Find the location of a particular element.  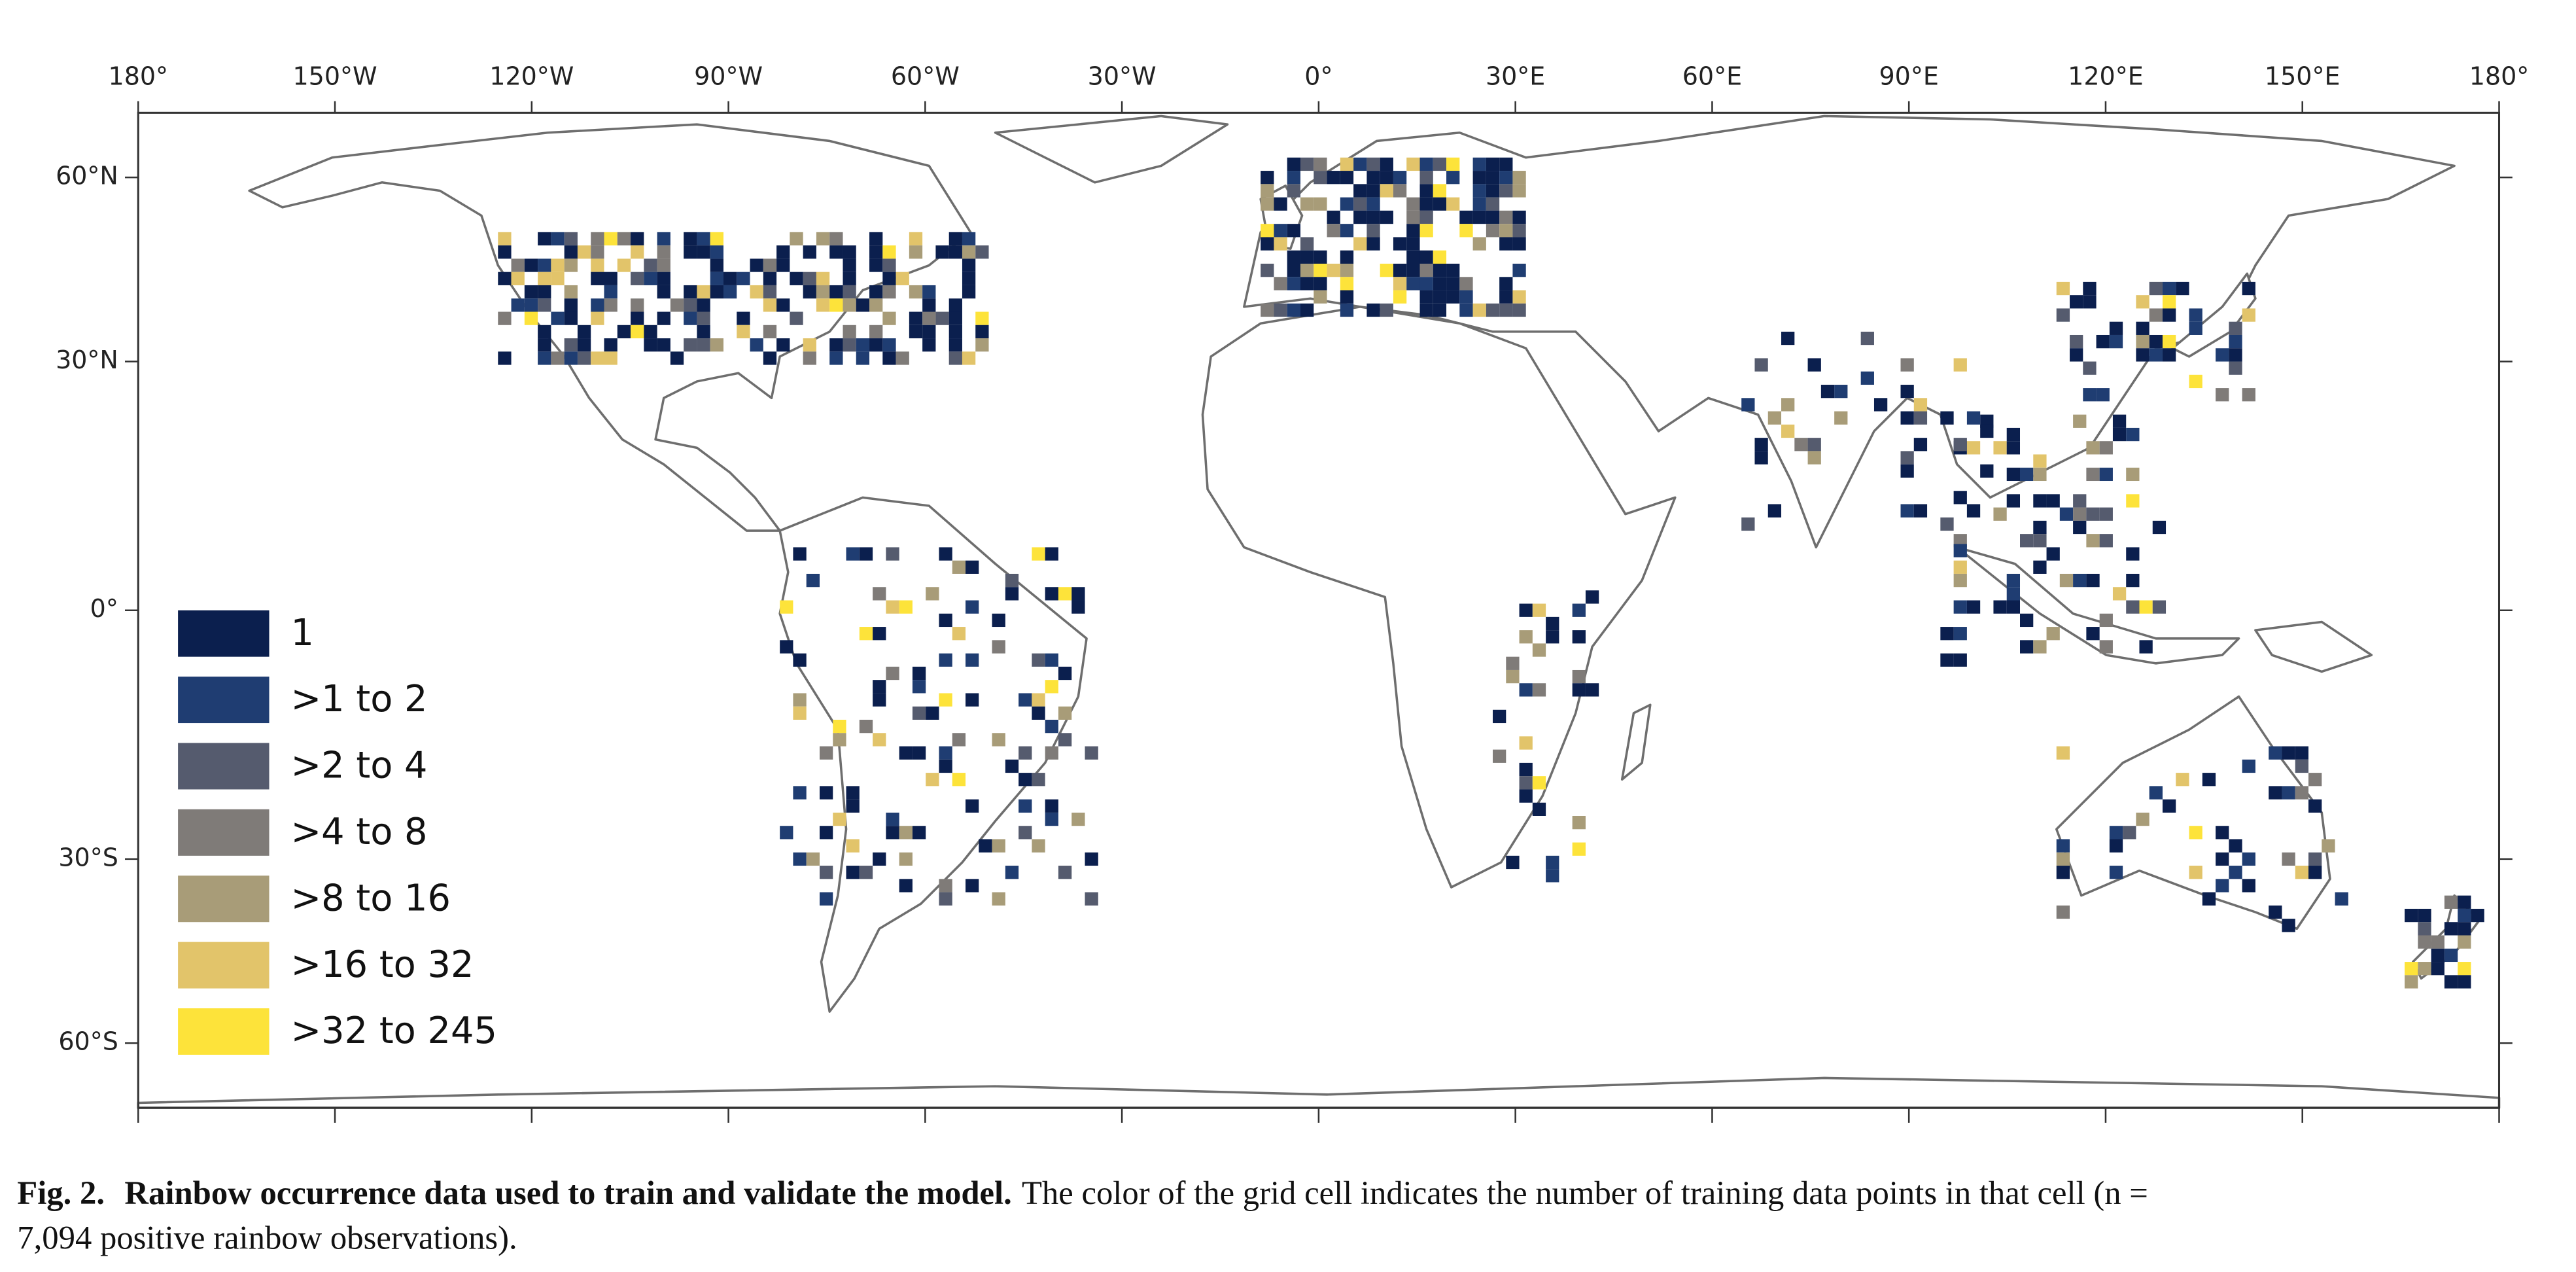

legend-label: >32 to 245 is located at coordinates (393, 1031).